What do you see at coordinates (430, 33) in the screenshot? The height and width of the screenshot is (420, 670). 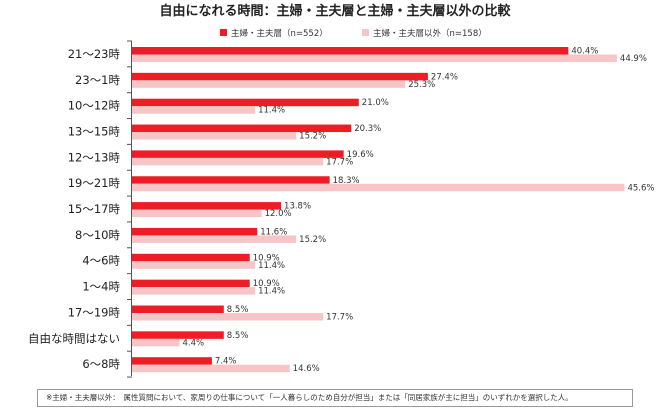 I see `legend-label-2: 主婦・主夫層以外（n=158）` at bounding box center [430, 33].